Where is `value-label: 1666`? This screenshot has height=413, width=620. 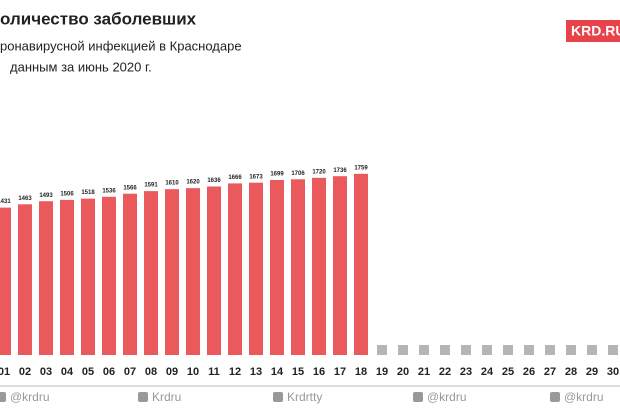 value-label: 1666 is located at coordinates (235, 178).